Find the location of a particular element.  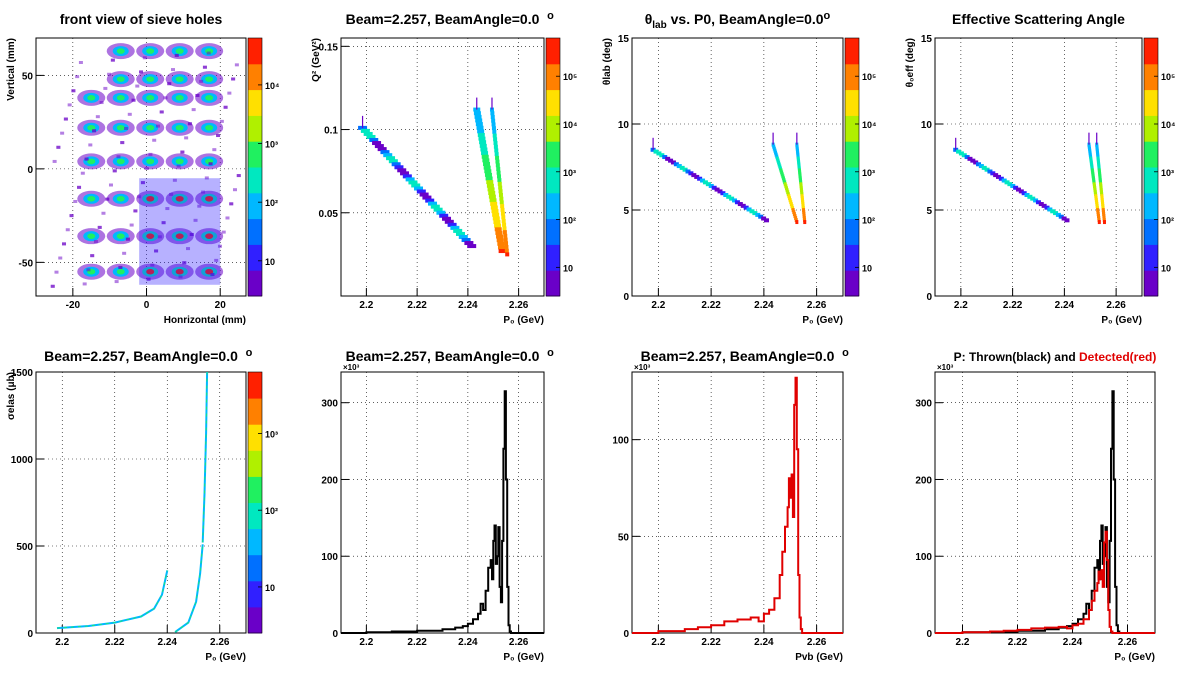

histogram-series is located at coordinates (737, 505).